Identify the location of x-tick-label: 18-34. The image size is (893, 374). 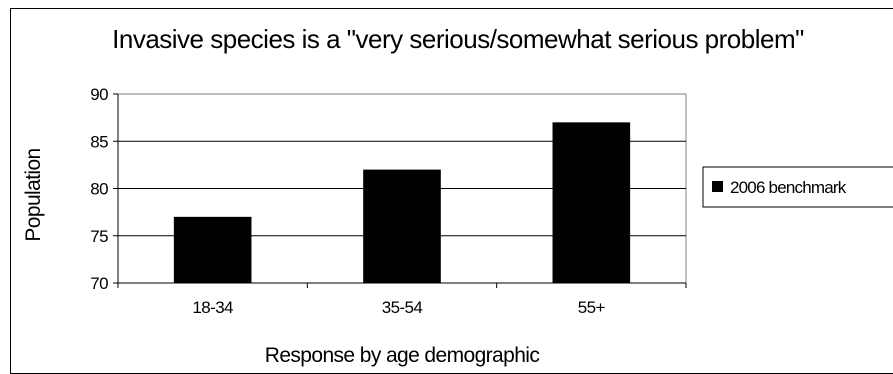
(212, 307).